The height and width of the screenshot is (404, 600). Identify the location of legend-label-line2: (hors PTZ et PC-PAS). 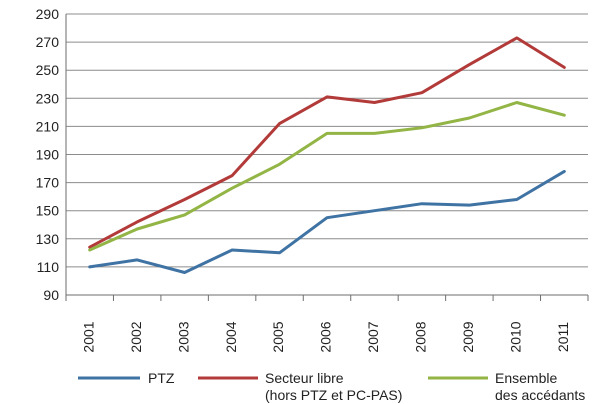
(333, 395).